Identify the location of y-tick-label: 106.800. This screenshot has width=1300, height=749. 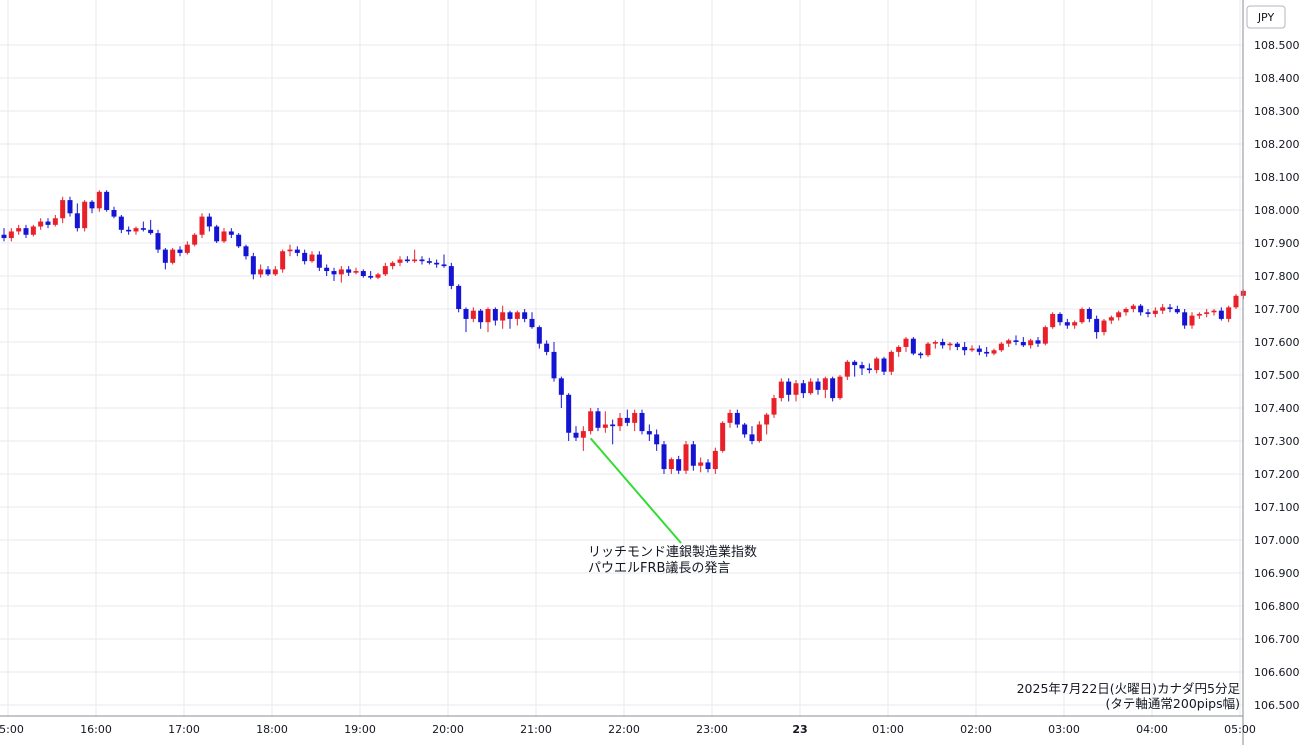
(1277, 606).